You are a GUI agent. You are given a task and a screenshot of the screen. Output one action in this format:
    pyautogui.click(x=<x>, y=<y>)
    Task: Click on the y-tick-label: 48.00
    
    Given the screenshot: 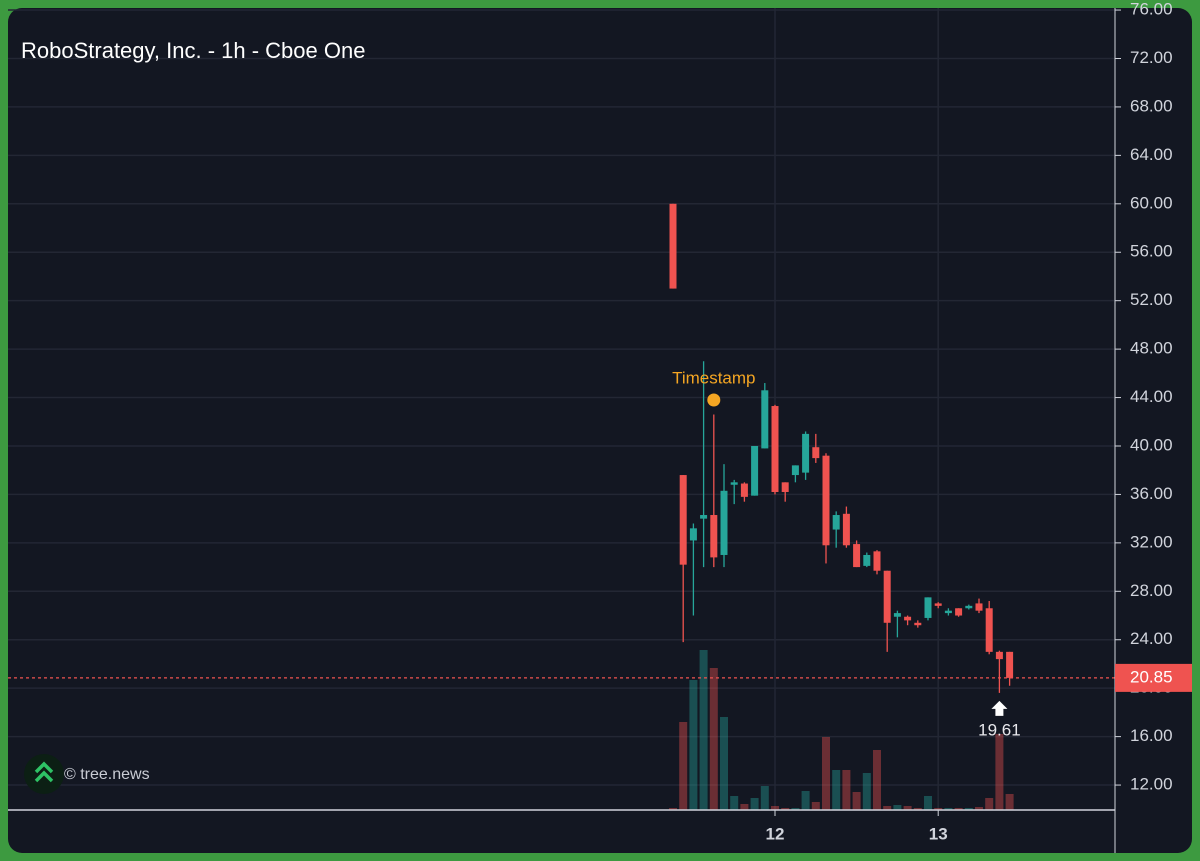 What is the action you would take?
    pyautogui.click(x=1151, y=348)
    